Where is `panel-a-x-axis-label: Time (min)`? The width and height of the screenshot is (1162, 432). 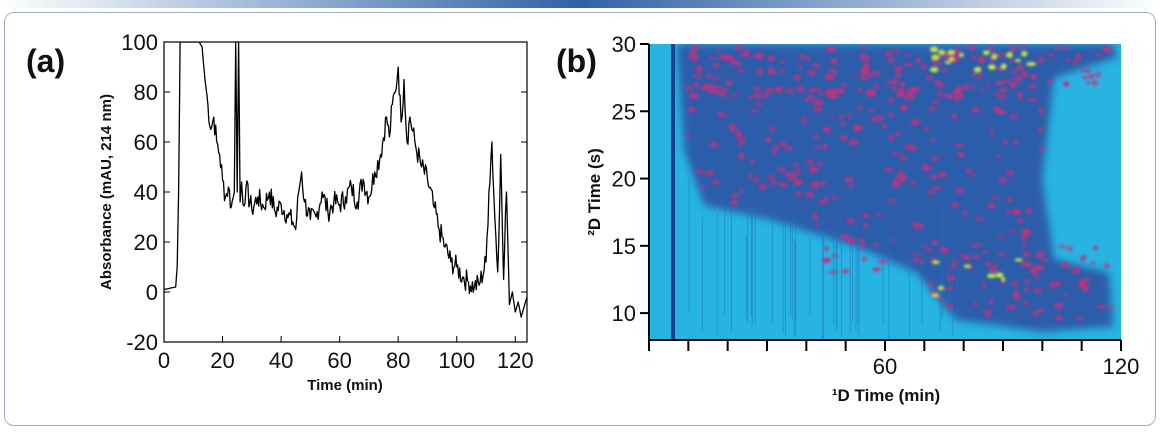
panel-a-x-axis-label: Time (min) is located at coordinates (345, 385).